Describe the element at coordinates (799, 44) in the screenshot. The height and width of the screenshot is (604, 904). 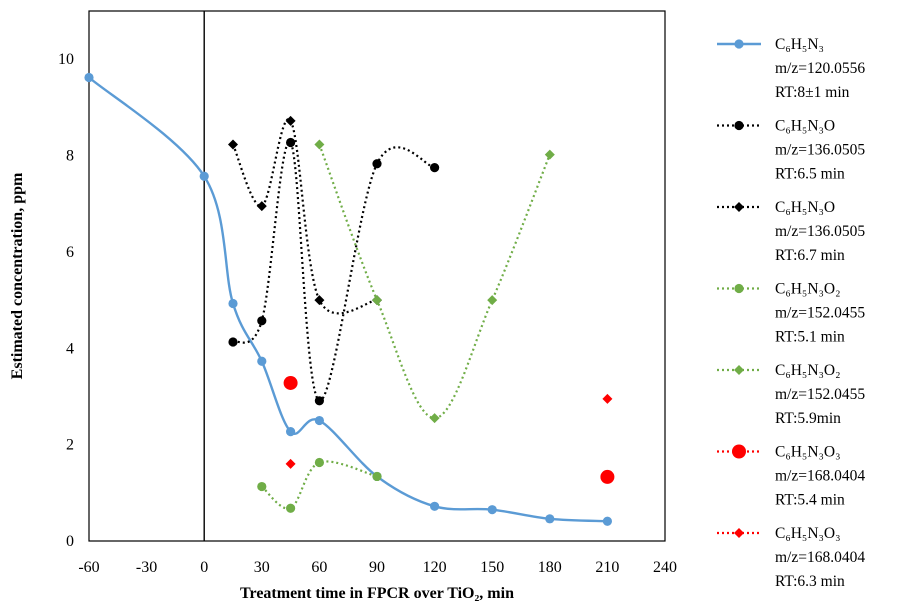
I see `legend-label: C₆H₅N₃` at that location.